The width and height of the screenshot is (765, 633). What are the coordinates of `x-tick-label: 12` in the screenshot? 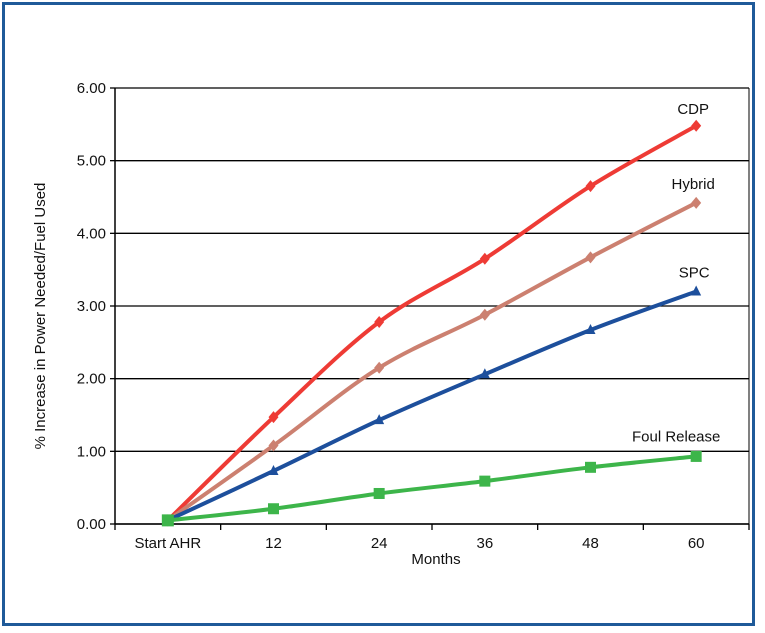 It's located at (273, 543).